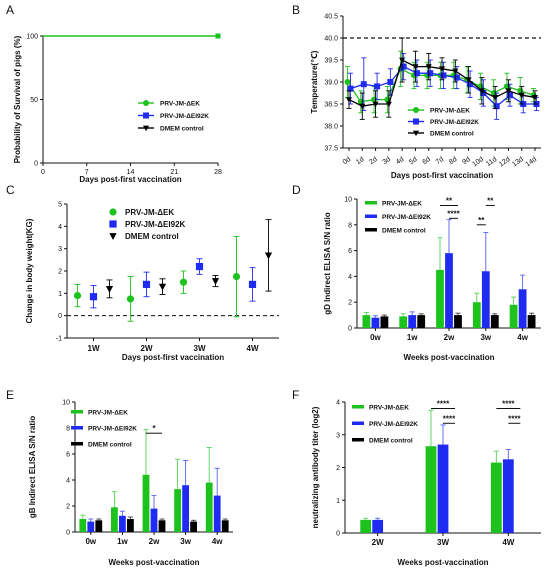 The height and width of the screenshot is (574, 550). What do you see at coordinates (331, 149) in the screenshot?
I see `y-tick-label: 37.5` at bounding box center [331, 149].